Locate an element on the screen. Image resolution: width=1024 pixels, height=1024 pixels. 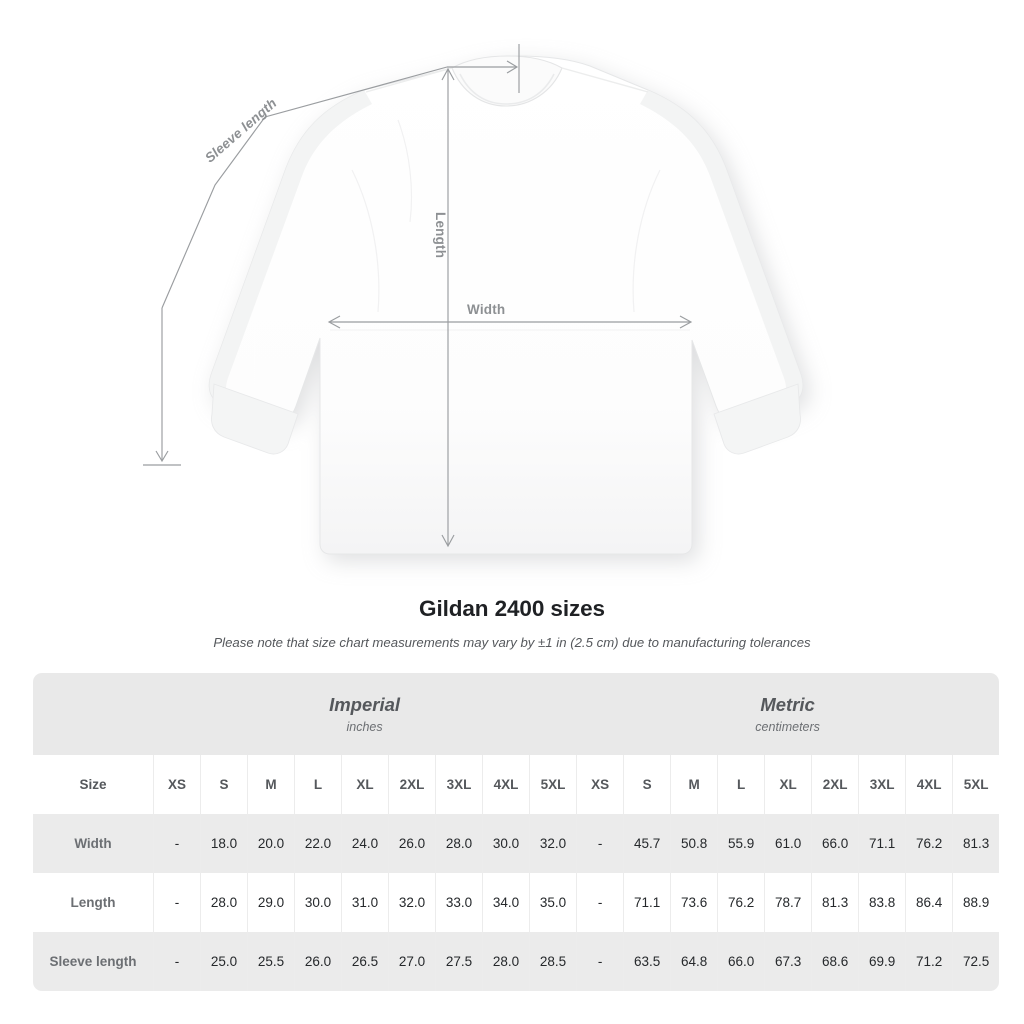
cell-length-metric-5xl: 88.9 is located at coordinates (976, 902).